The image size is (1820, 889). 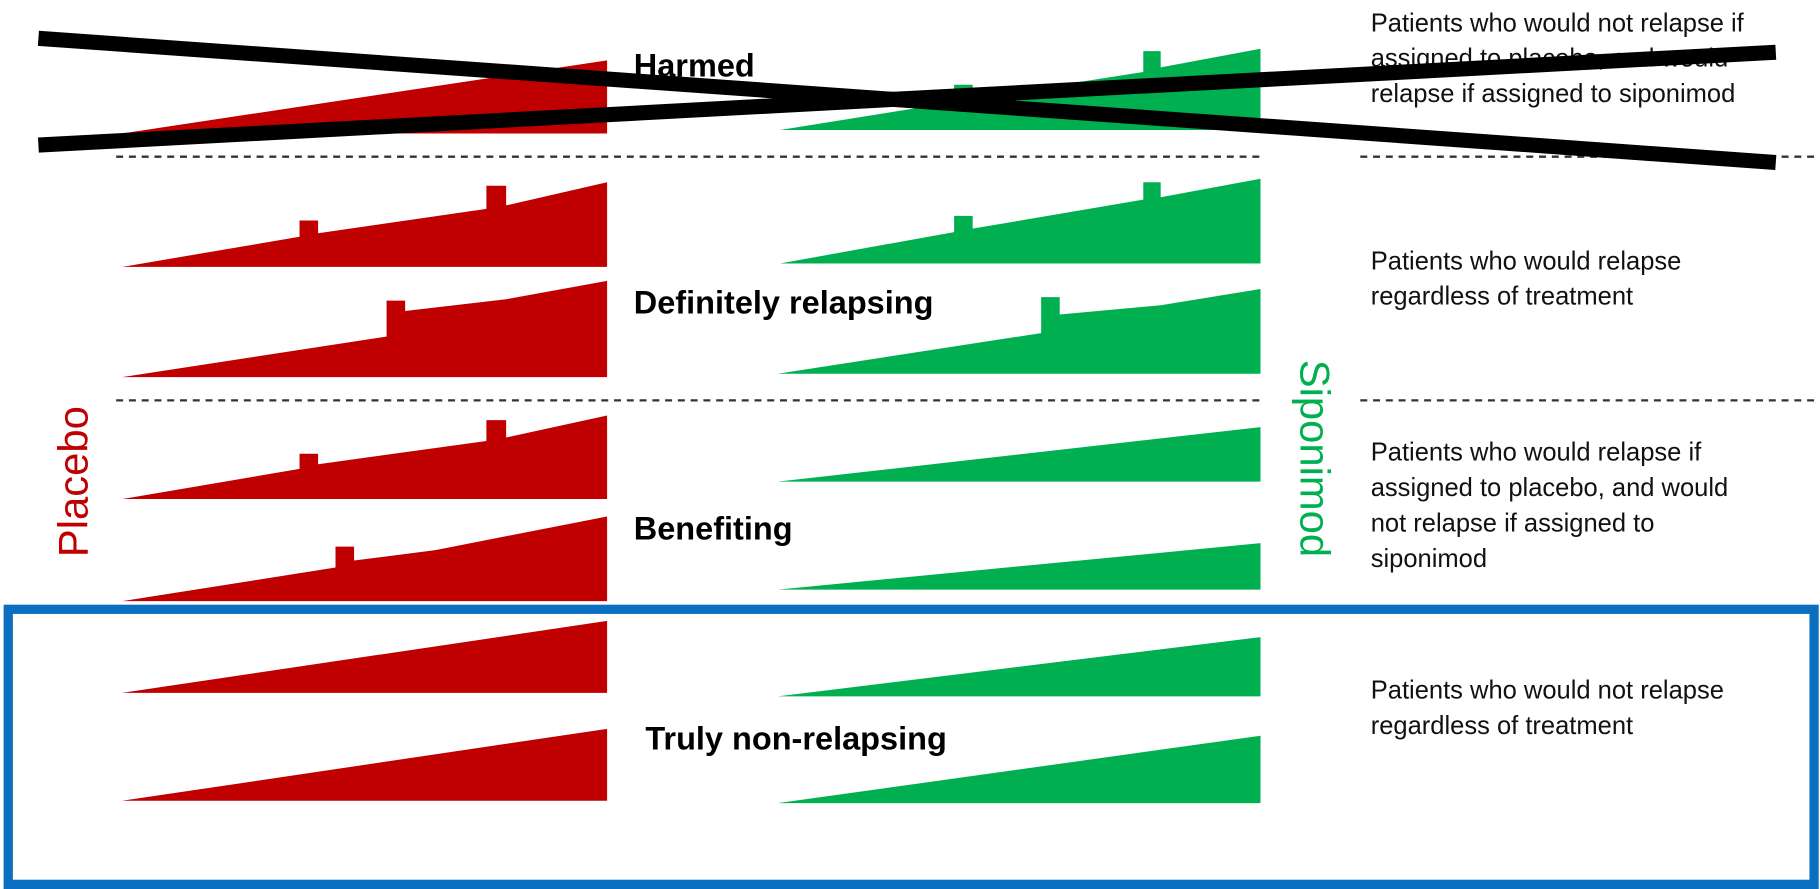 I want to click on description-line: Patients who would not relapse, so click(x=1547, y=691).